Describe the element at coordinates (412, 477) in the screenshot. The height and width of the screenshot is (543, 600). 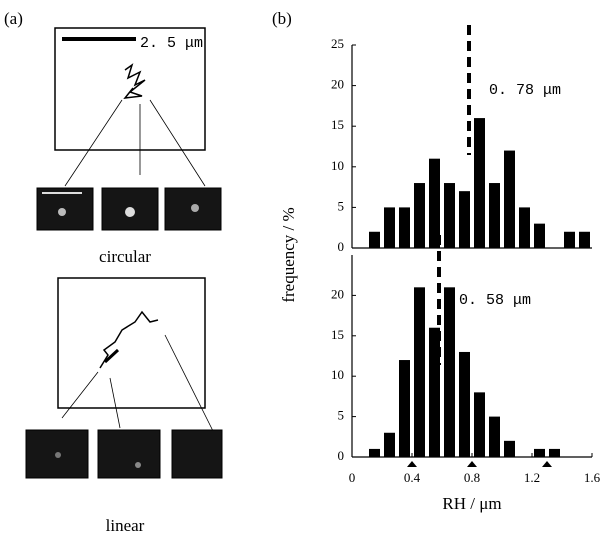
I see `x-tick-label: 0.4` at that location.